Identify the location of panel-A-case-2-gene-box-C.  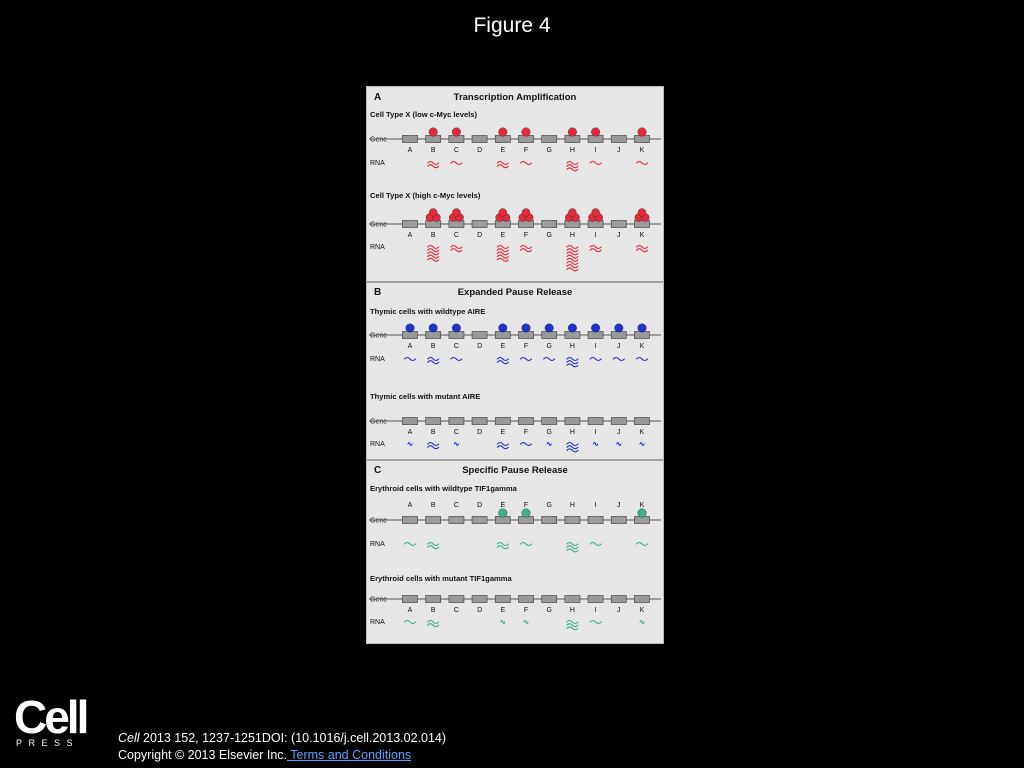
(456, 224).